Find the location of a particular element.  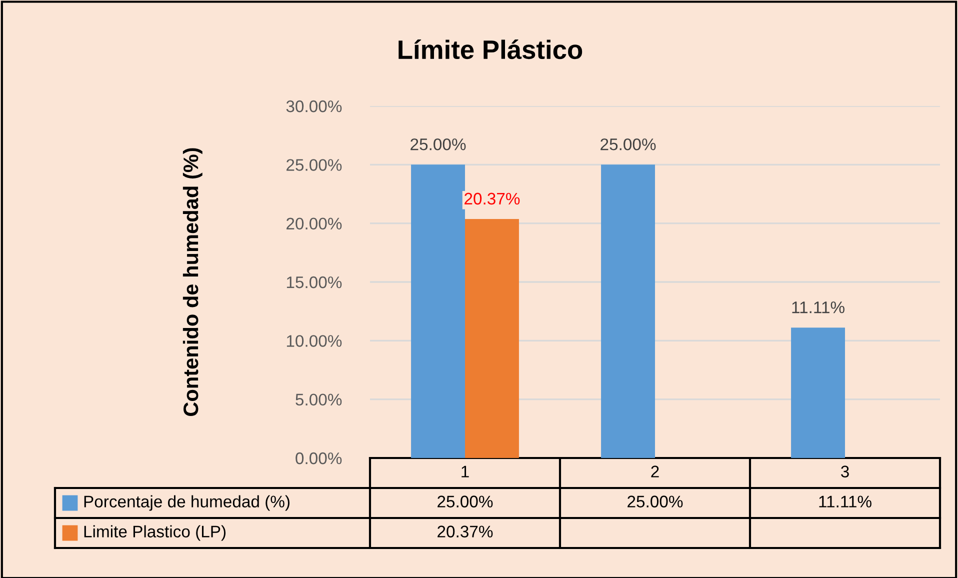

x-tick-label: 3 is located at coordinates (845, 472).